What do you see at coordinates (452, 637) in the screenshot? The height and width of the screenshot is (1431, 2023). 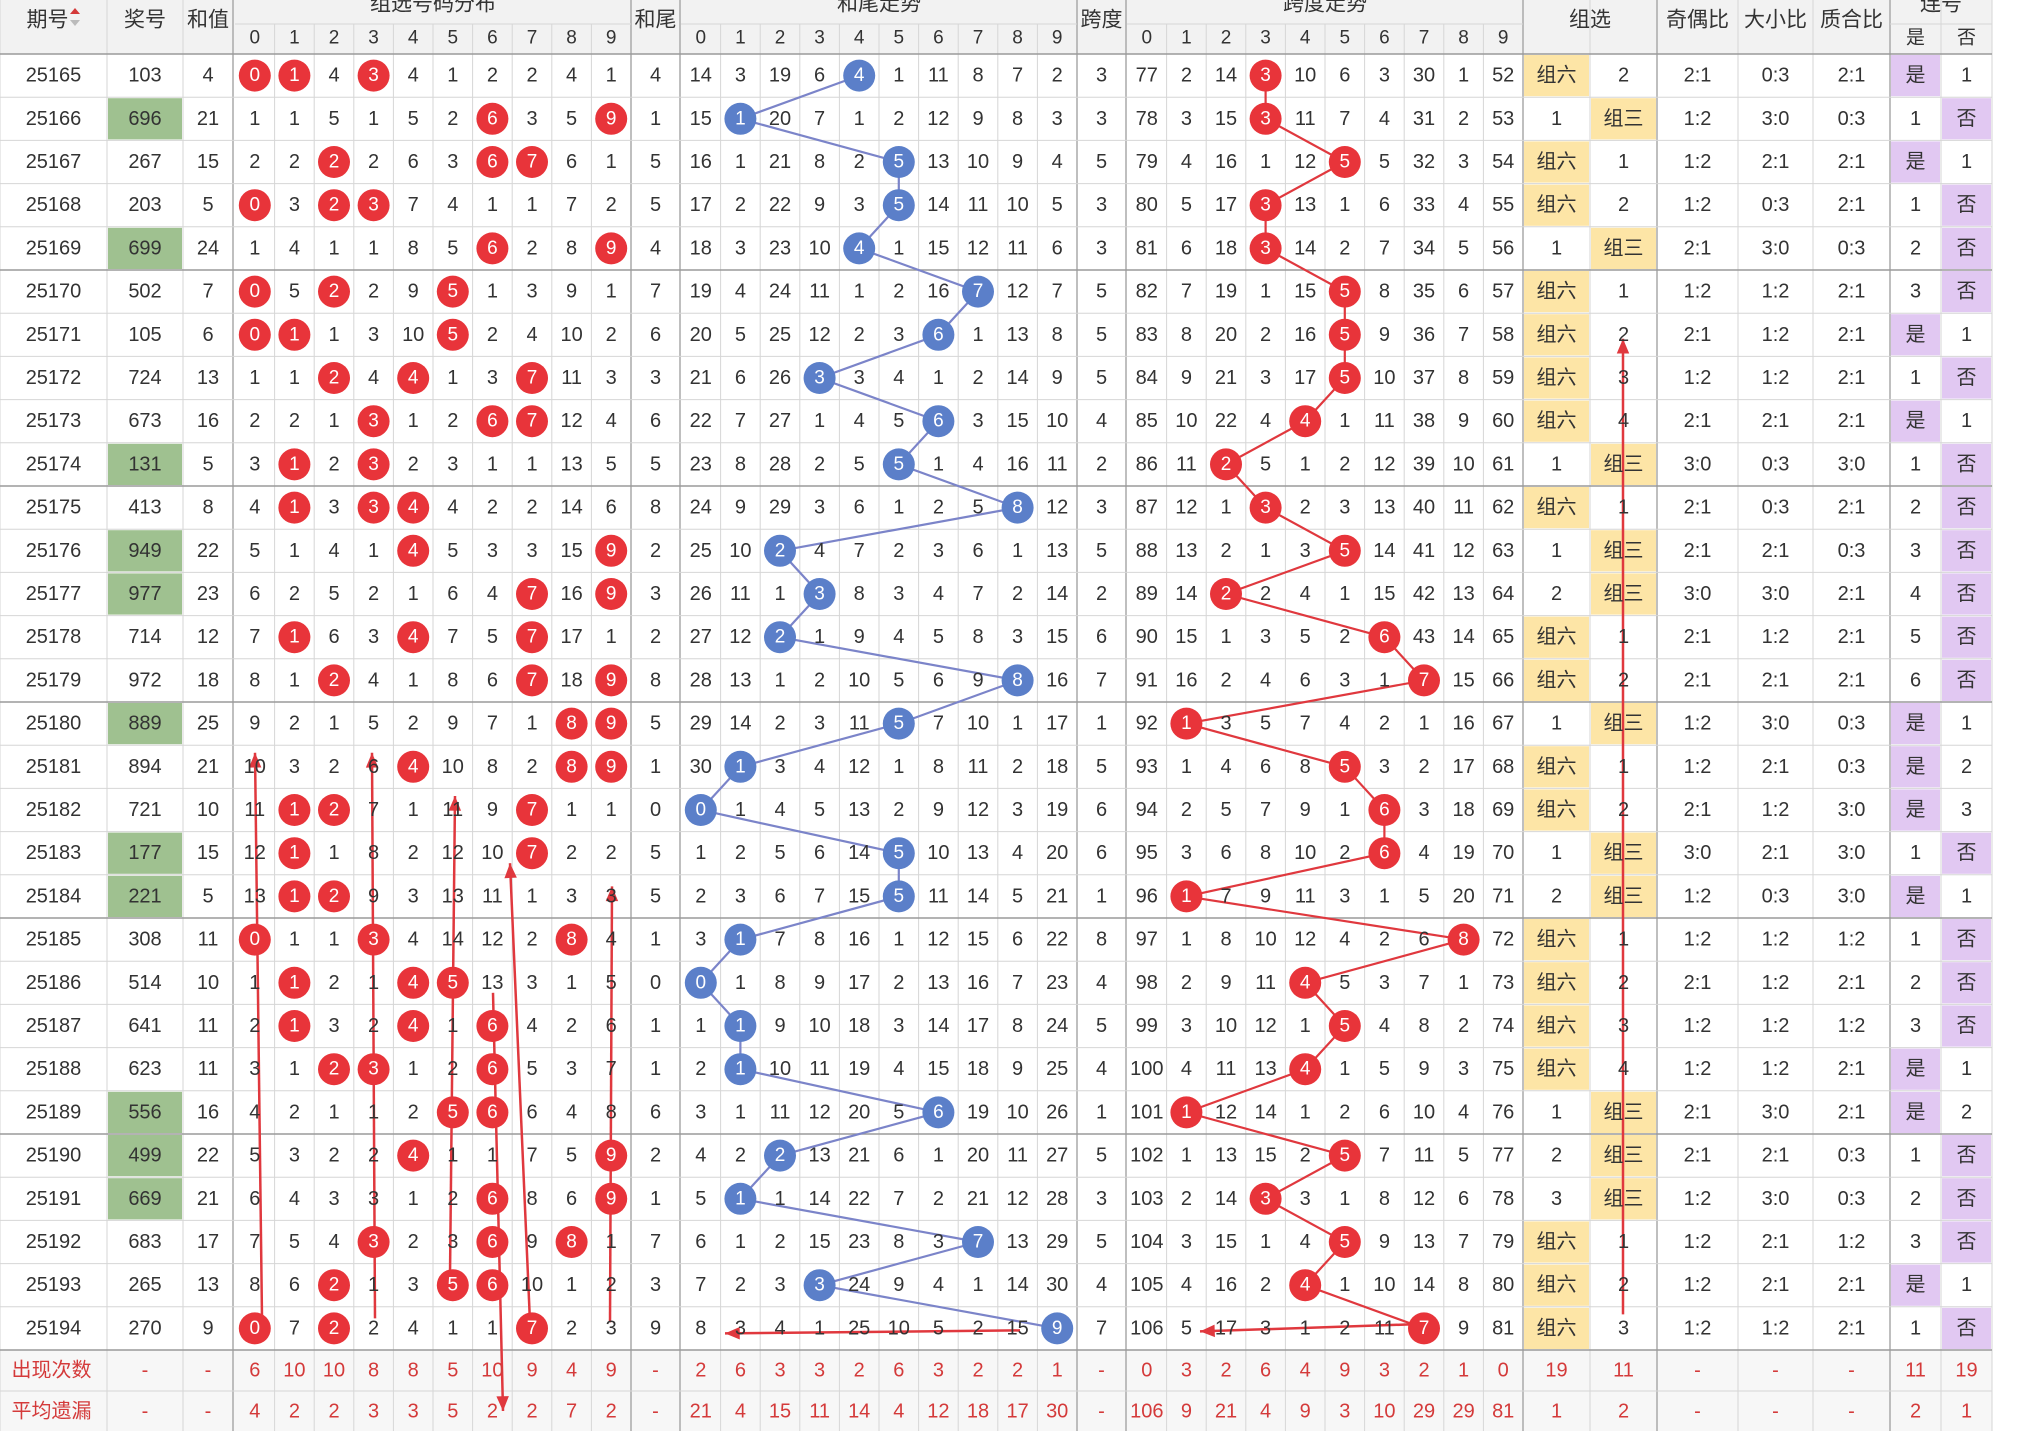 I see `dist-miss-cell: 7` at bounding box center [452, 637].